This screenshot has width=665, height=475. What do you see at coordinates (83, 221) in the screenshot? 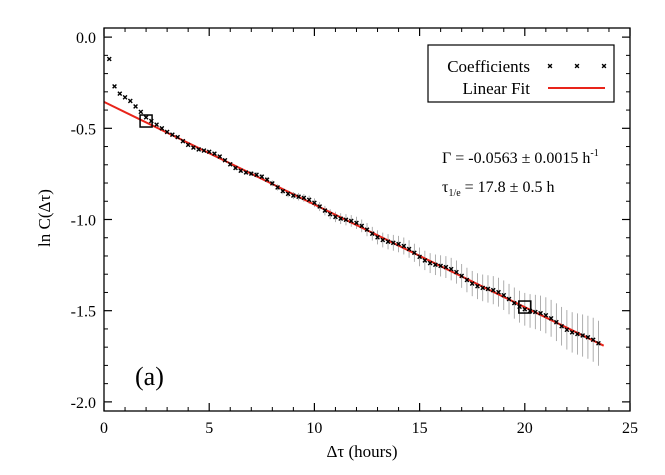
I see `y-tick-label: -1.0` at bounding box center [83, 221].